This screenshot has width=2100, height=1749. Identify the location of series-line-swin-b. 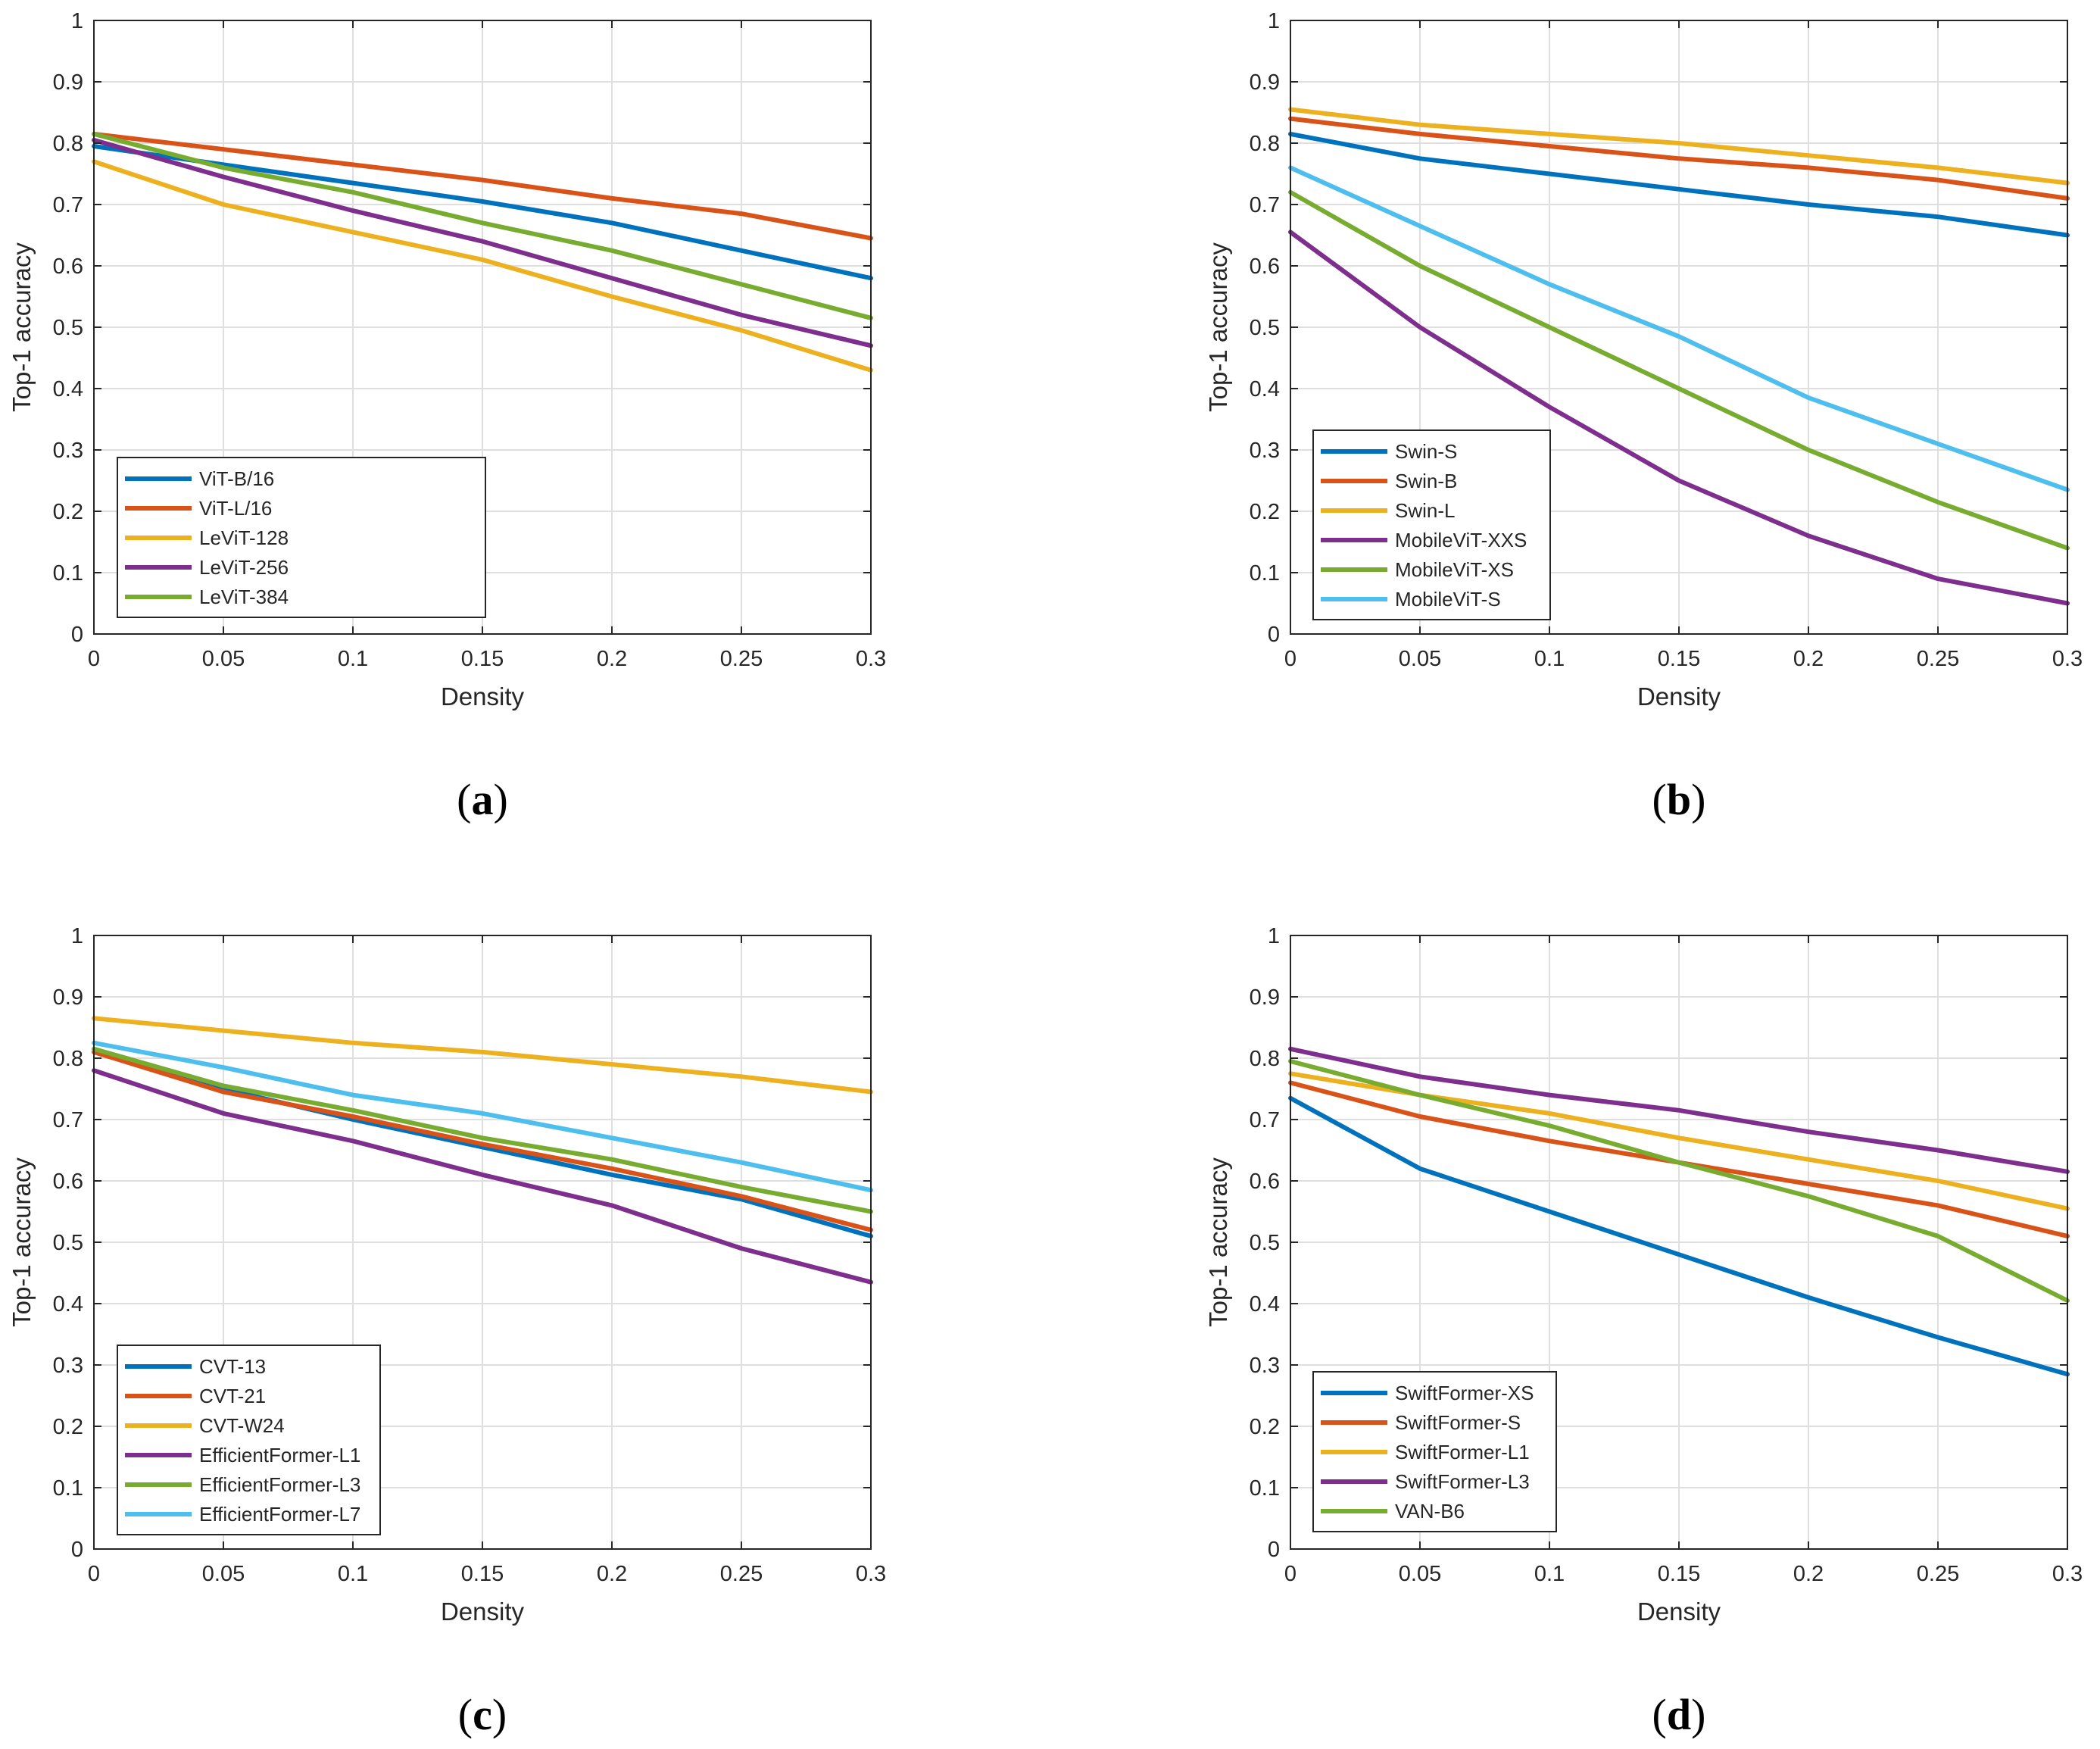
(1679, 159).